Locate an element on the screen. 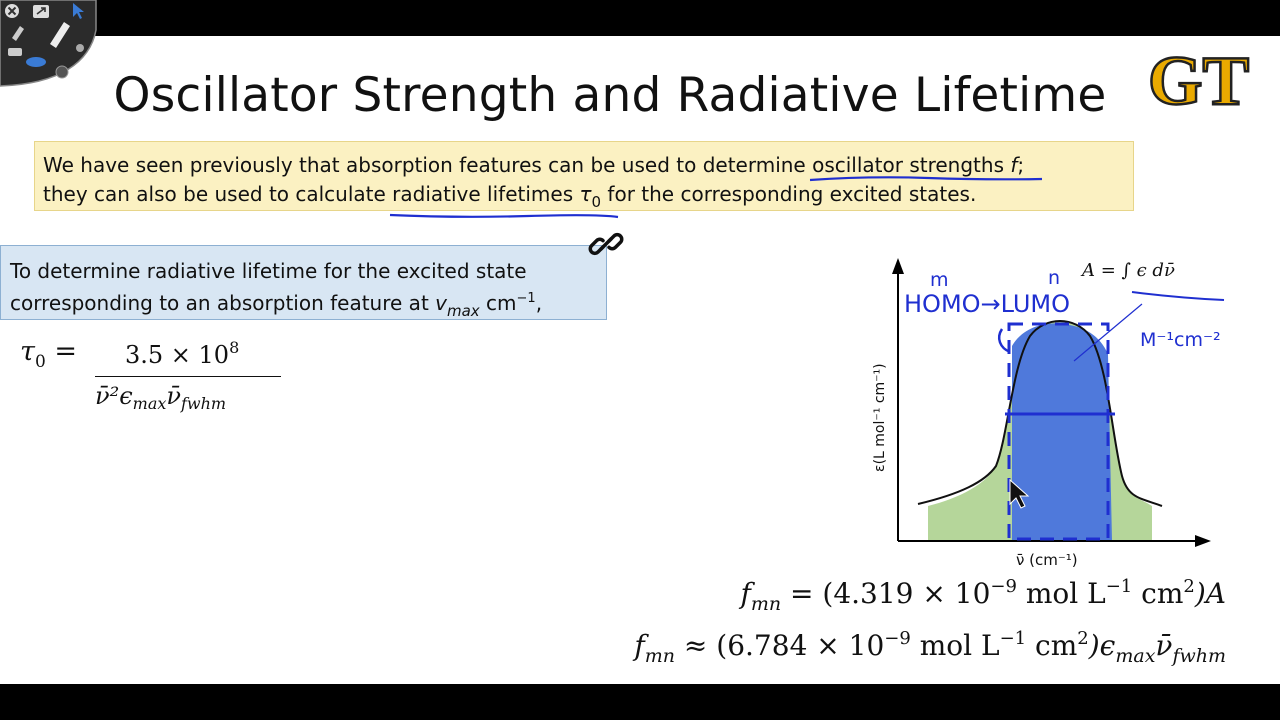 Image resolution: width=1280 pixels, height=720 pixels. y-axis-label: ε(L mol⁻¹ cm⁻¹) is located at coordinates (880, 417).